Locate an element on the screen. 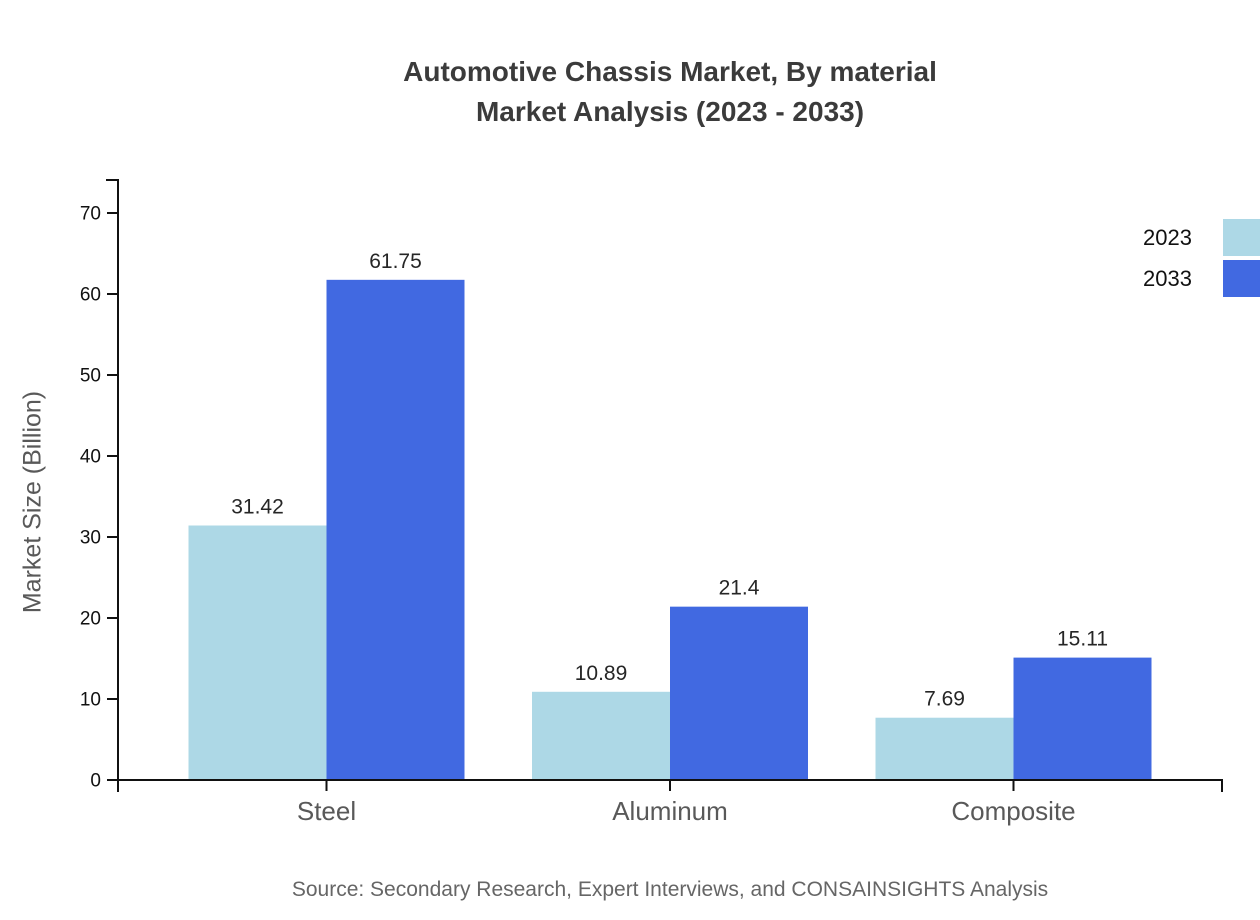 This screenshot has width=1260, height=920. legend-swatch-2033 is located at coordinates (1241, 278).